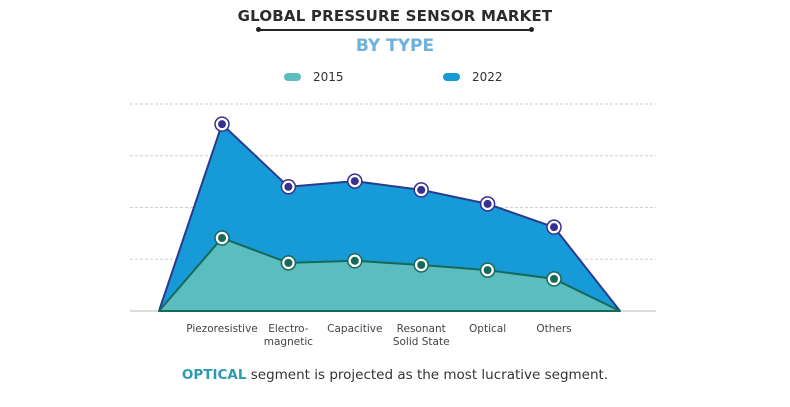 This screenshot has width=790, height=407. I want to click on chart-subtitle: BY TYPE, so click(395, 46).